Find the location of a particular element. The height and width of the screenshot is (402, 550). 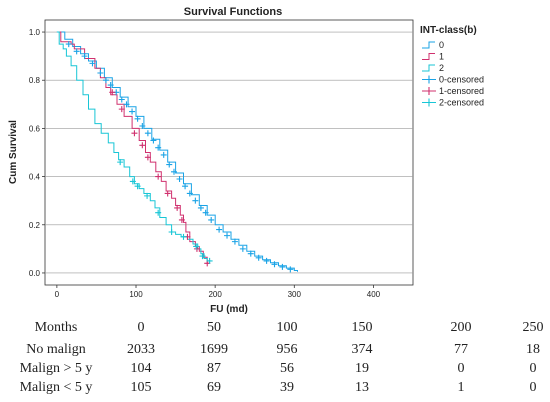

legend-swatch-2-censored is located at coordinates (429, 102).